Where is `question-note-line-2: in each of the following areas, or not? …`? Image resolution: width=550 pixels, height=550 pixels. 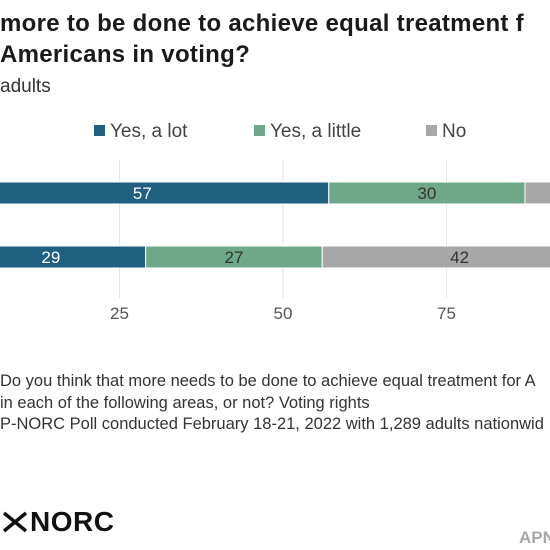 question-note-line-2: in each of the following areas, or not? … is located at coordinates (185, 402).